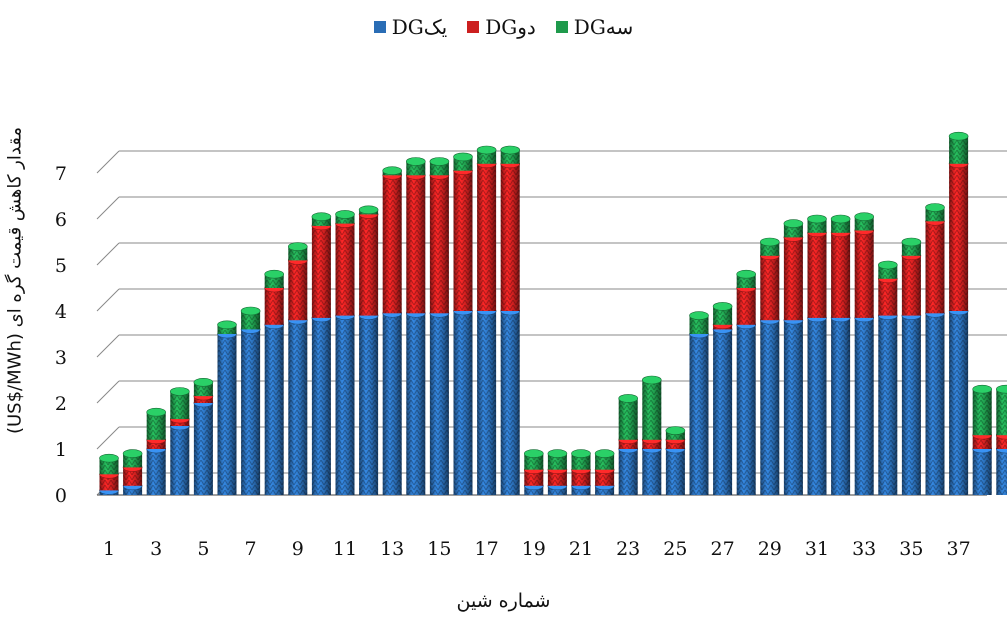 The image size is (1007, 618). Describe the element at coordinates (251, 549) in the screenshot. I see `x-tick-label: 7` at that location.